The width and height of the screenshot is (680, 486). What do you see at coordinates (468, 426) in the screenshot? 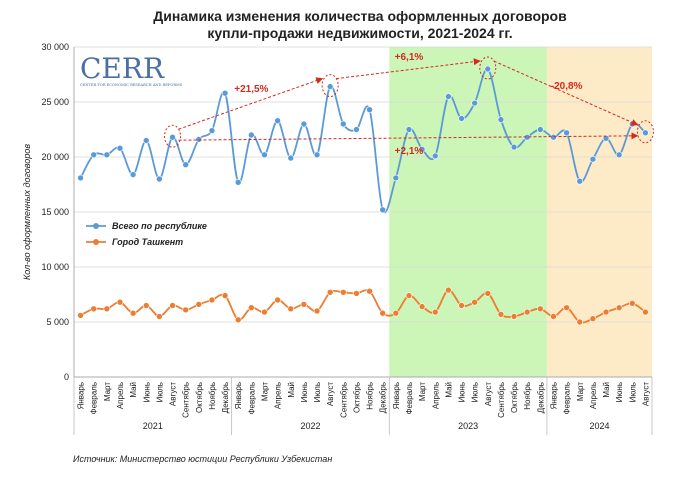
I see `year-label: 2023` at bounding box center [468, 426].